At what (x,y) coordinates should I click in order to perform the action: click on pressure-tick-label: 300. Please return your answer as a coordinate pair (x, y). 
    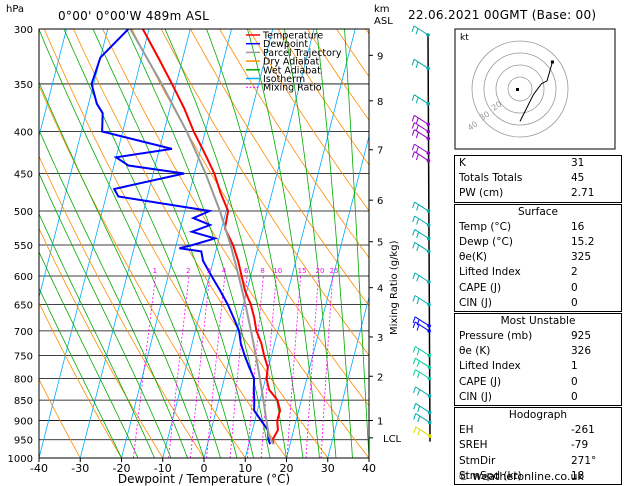
    Looking at the image, I should click on (23, 30).